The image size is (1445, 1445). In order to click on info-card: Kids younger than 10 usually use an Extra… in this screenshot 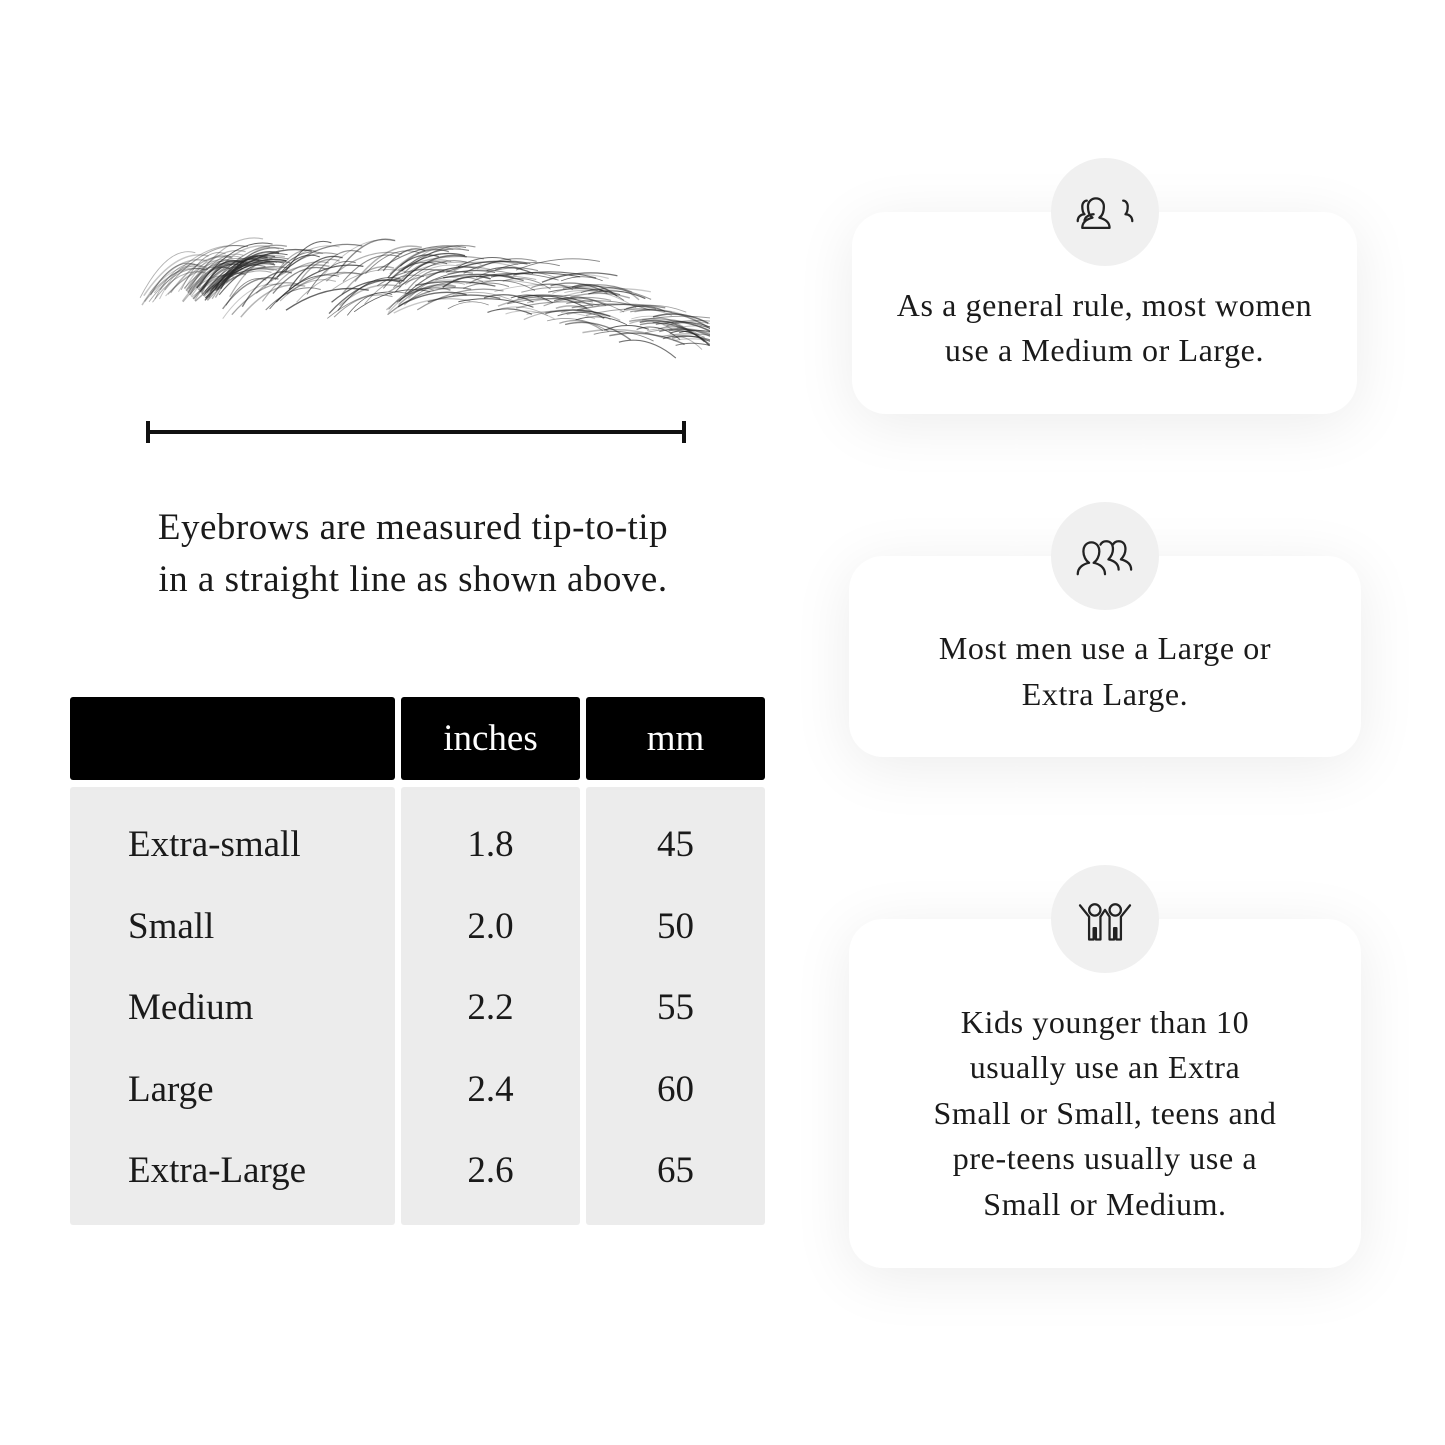, I will do `click(1105, 1093)`.